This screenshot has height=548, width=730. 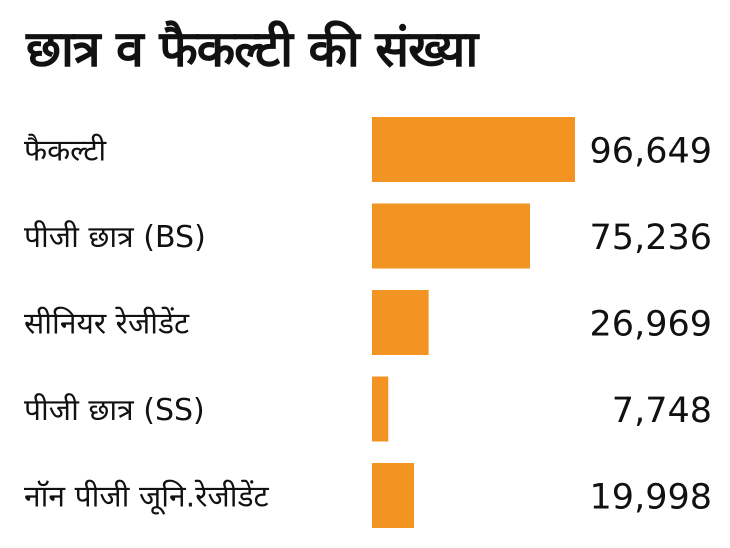 What do you see at coordinates (147, 498) in the screenshot?
I see `category-label: नॉन पीजी जूनि.रेजीडेंट` at bounding box center [147, 498].